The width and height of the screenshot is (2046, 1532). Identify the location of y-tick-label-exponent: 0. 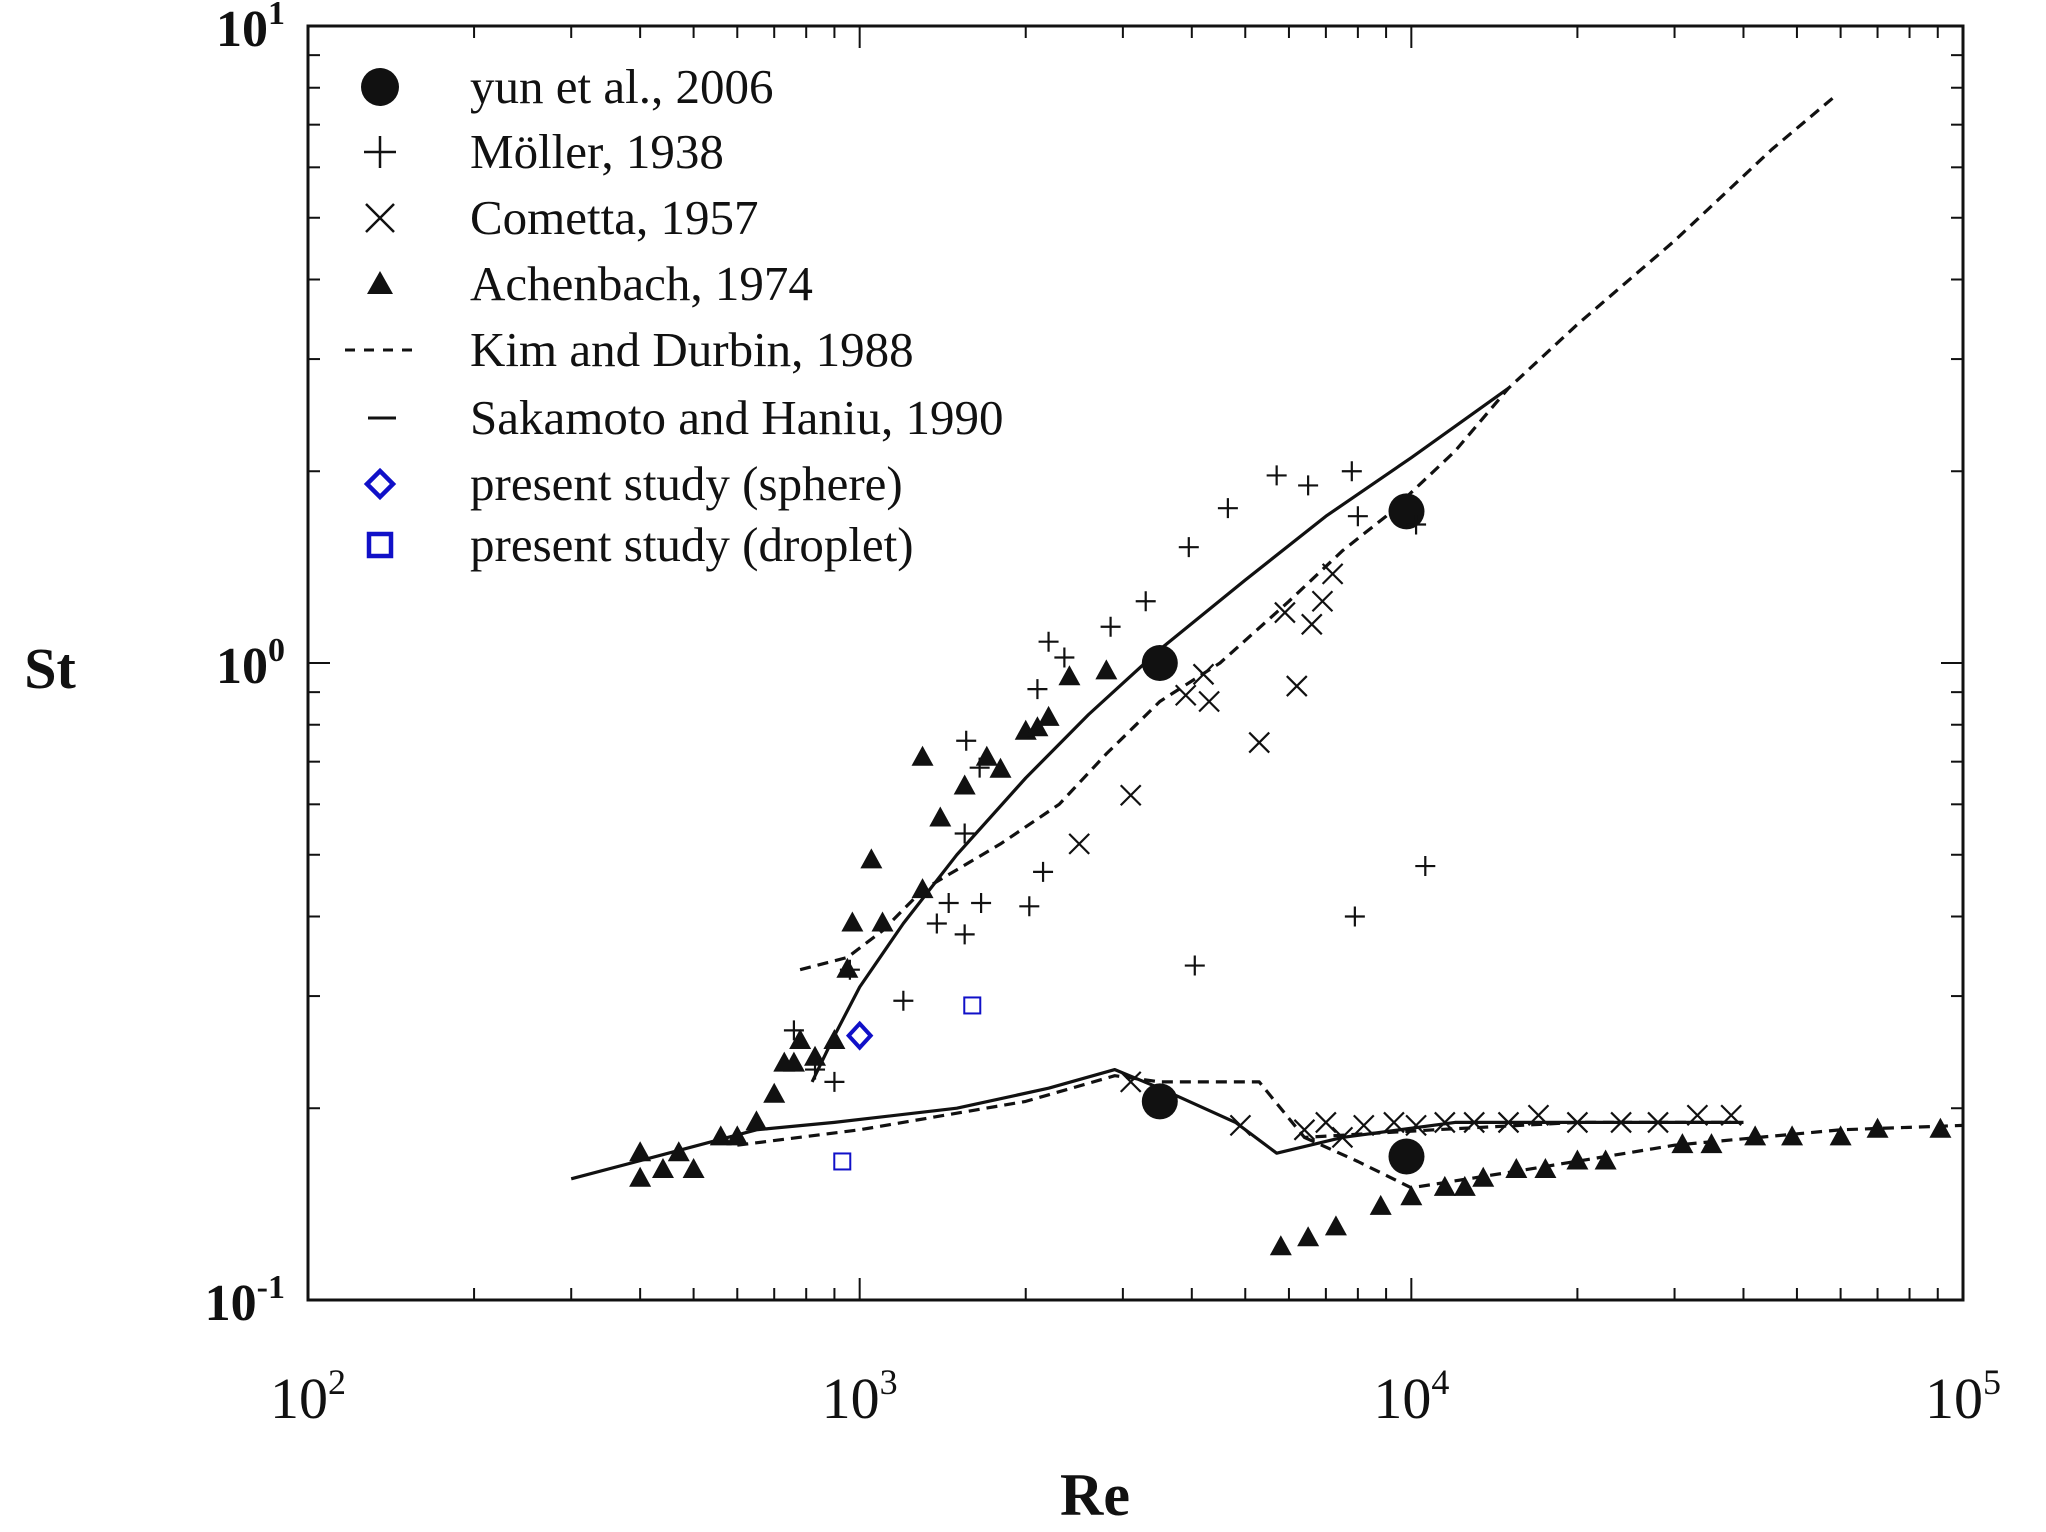
(276, 650).